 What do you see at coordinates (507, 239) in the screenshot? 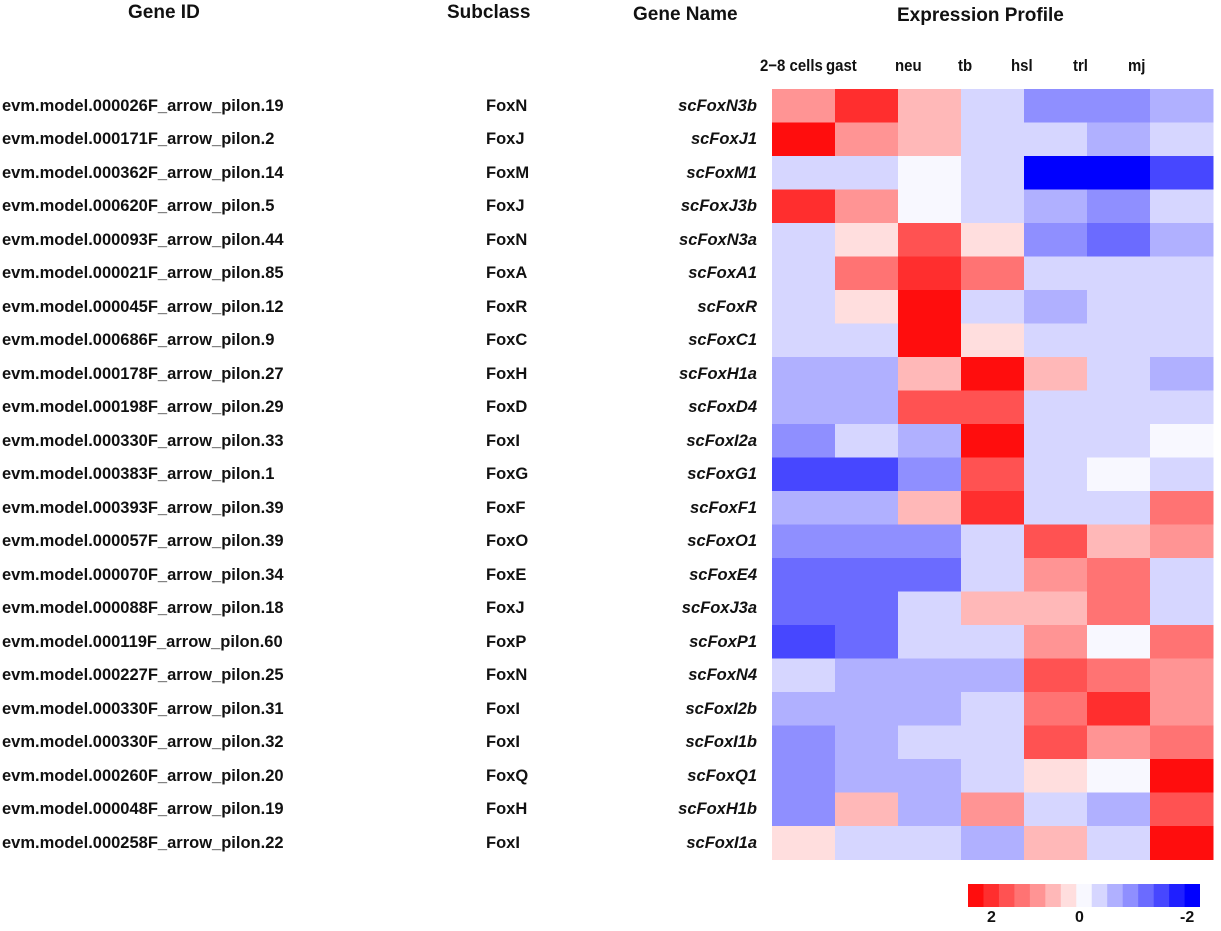
I see `subclass-label: FoxN` at bounding box center [507, 239].